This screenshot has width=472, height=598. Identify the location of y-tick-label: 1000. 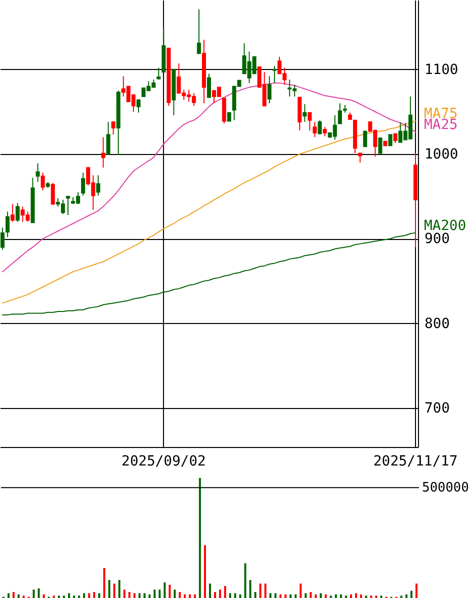
(441, 154).